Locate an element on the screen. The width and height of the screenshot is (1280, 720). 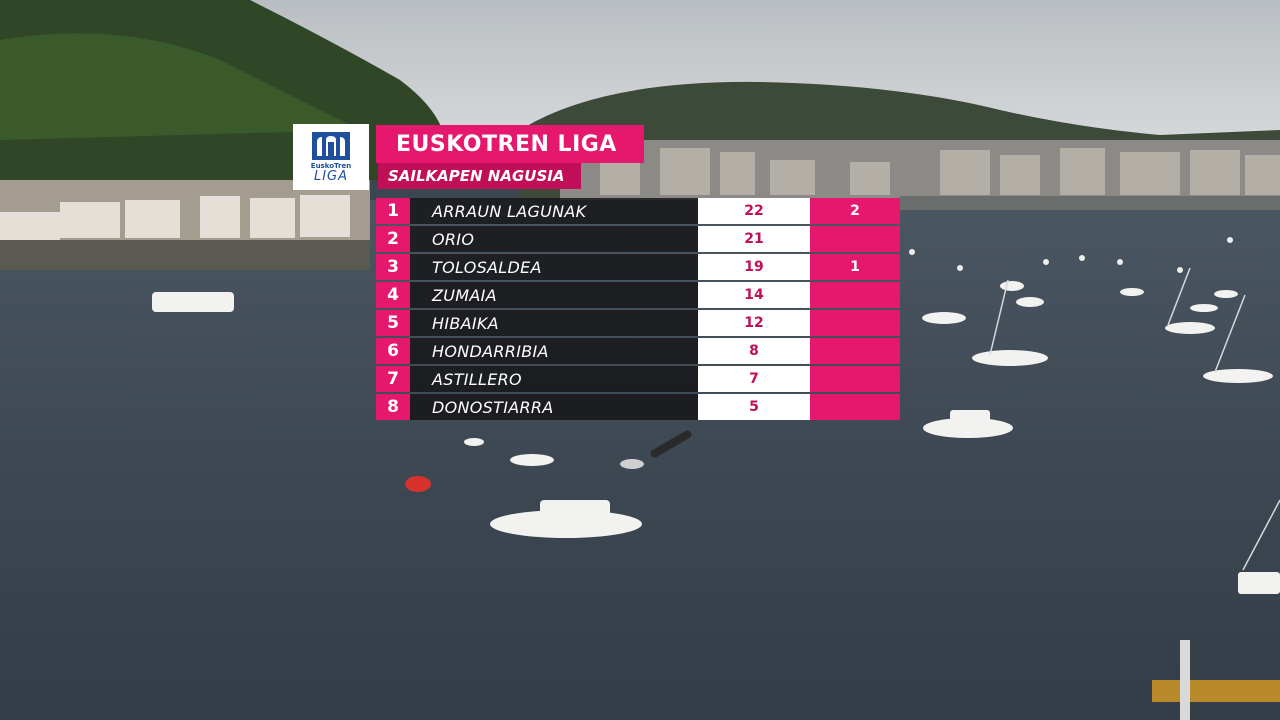
row-position: 1 is located at coordinates (393, 211).